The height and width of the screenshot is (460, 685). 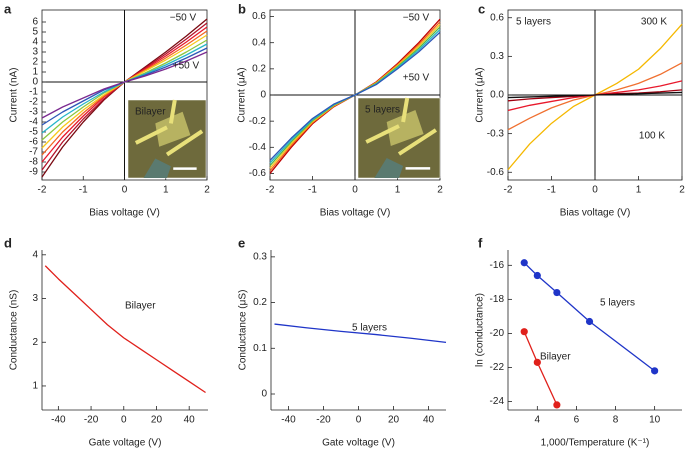 What do you see at coordinates (186, 66) in the screenshot?
I see `annotation: +50 V` at bounding box center [186, 66].